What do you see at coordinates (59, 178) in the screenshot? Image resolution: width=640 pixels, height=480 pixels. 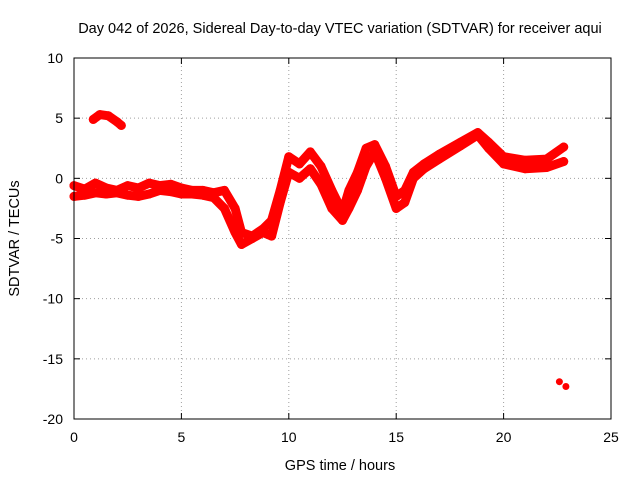 I see `y-tick-label: 0` at bounding box center [59, 178].